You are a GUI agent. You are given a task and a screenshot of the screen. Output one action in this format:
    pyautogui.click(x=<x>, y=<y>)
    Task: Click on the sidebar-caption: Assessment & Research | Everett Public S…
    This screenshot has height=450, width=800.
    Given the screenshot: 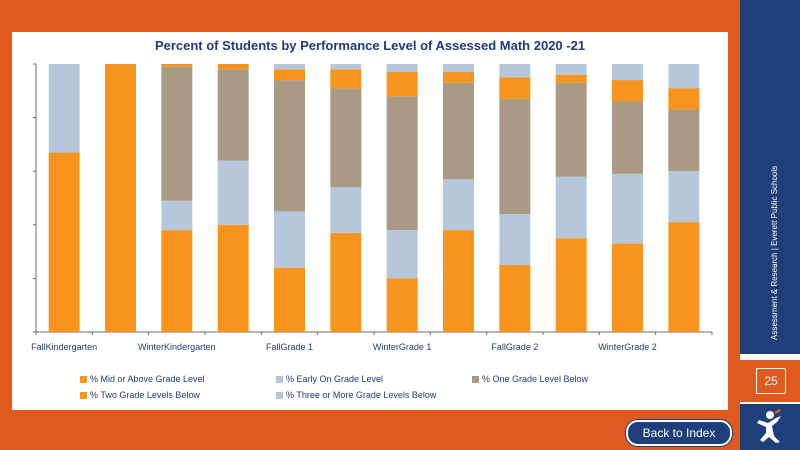 What is the action you would take?
    pyautogui.click(x=774, y=252)
    